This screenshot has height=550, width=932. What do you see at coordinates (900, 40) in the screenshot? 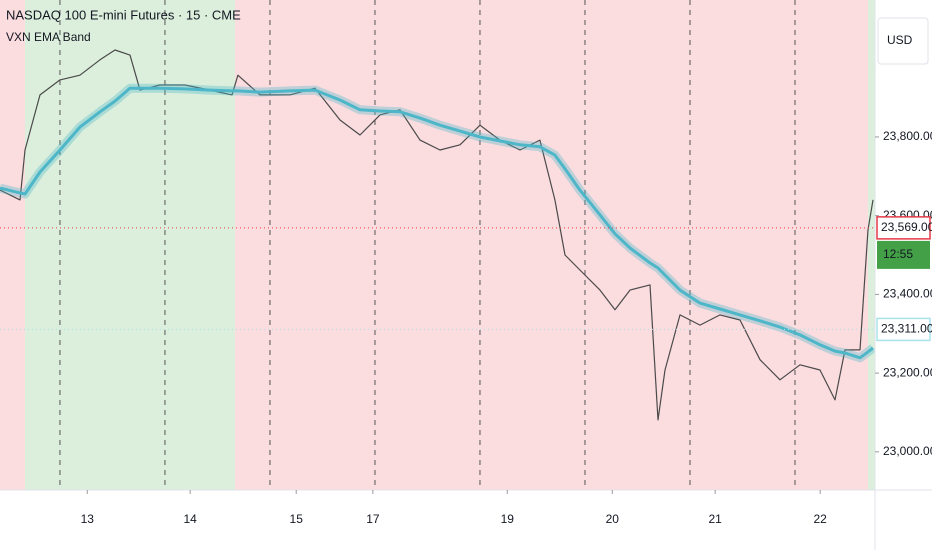
I see `currency: USD` at bounding box center [900, 40].